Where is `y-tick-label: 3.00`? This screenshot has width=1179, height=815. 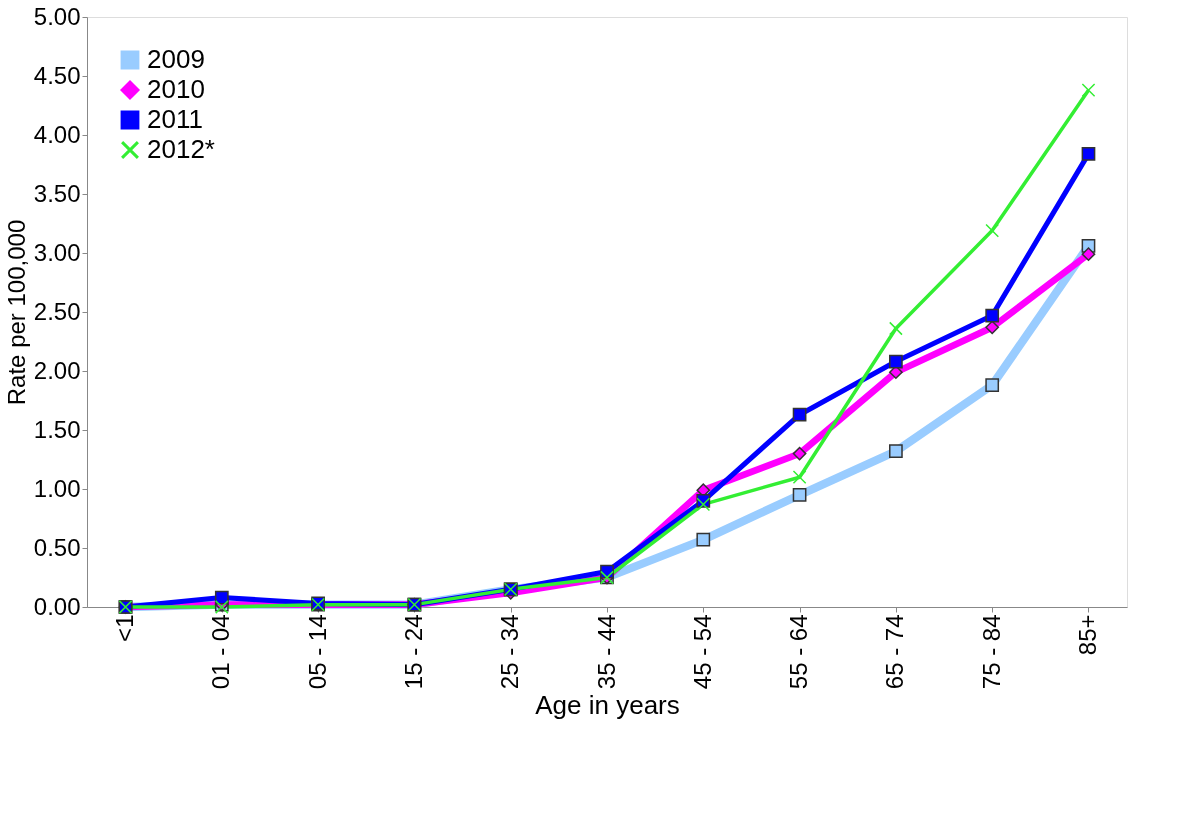
y-tick-label: 3.00 is located at coordinates (57, 252).